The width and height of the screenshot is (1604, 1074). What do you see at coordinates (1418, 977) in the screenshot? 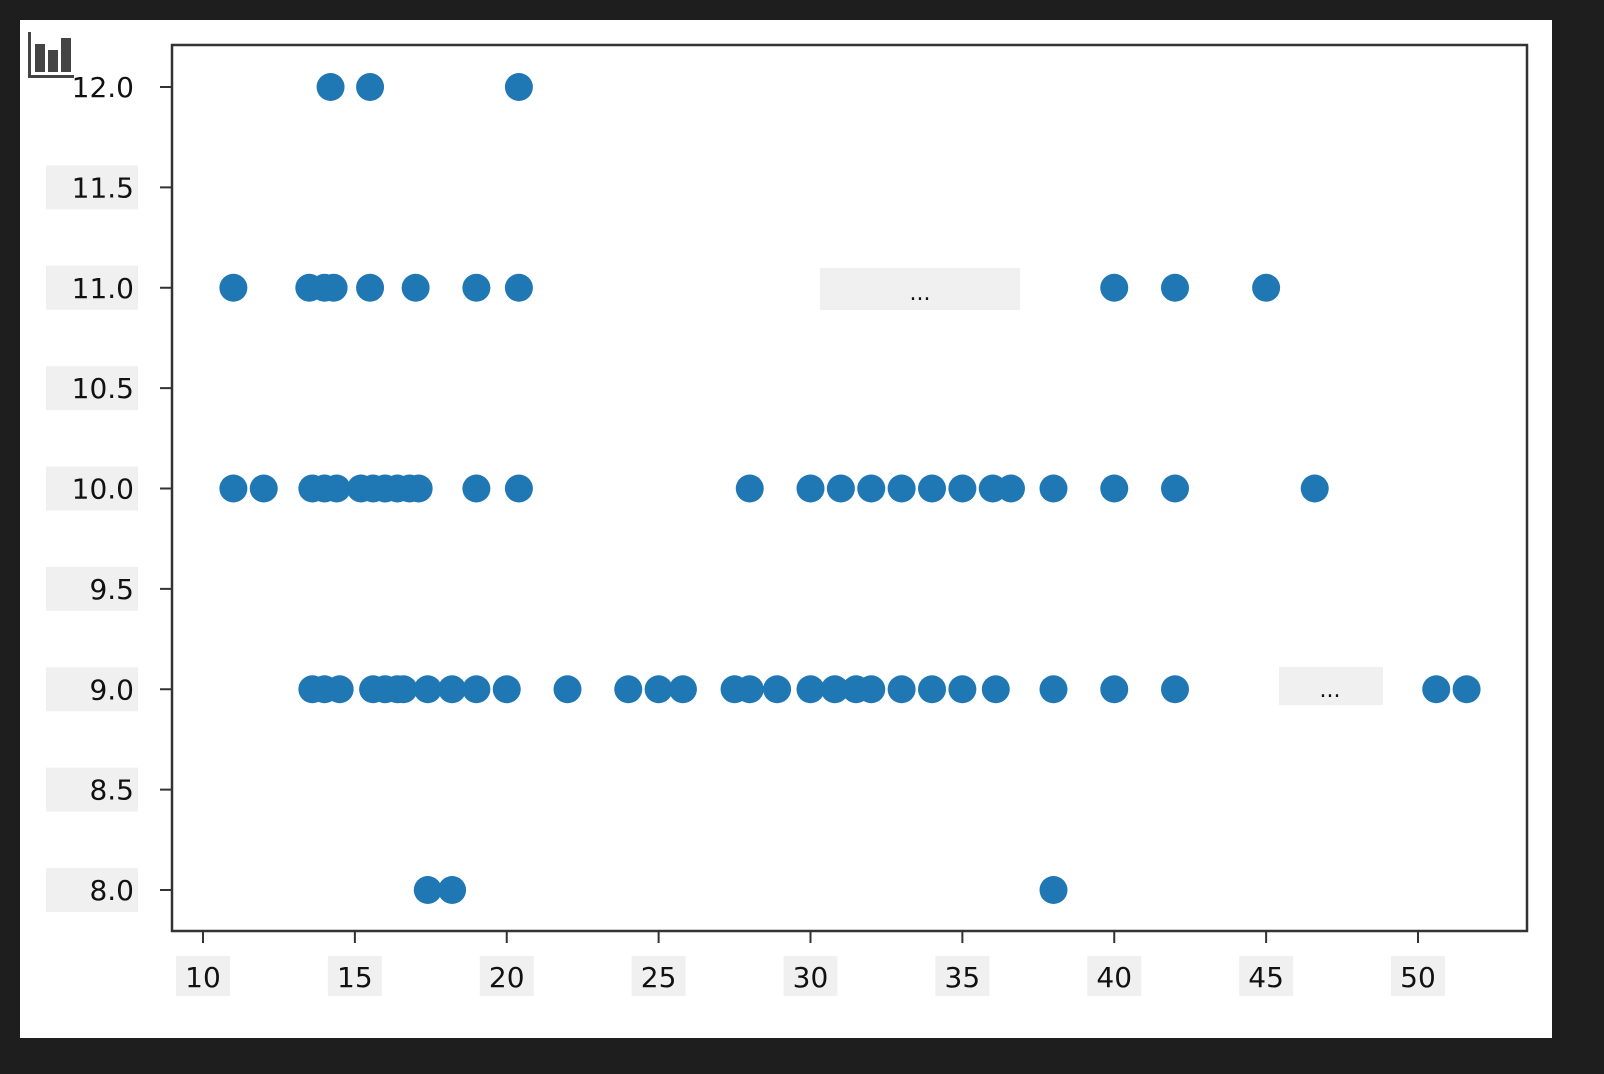
I see `x-tick-label: 50` at bounding box center [1418, 977].